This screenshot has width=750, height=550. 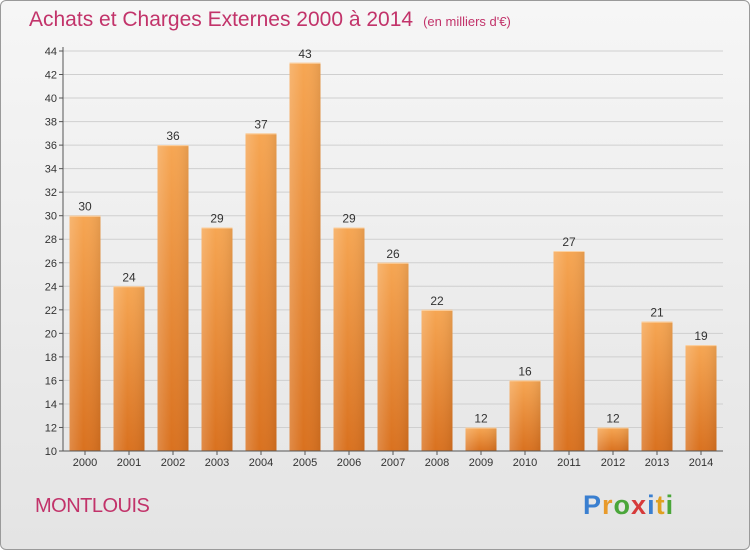 I want to click on y-tick-label: 14, so click(x=51, y=405).